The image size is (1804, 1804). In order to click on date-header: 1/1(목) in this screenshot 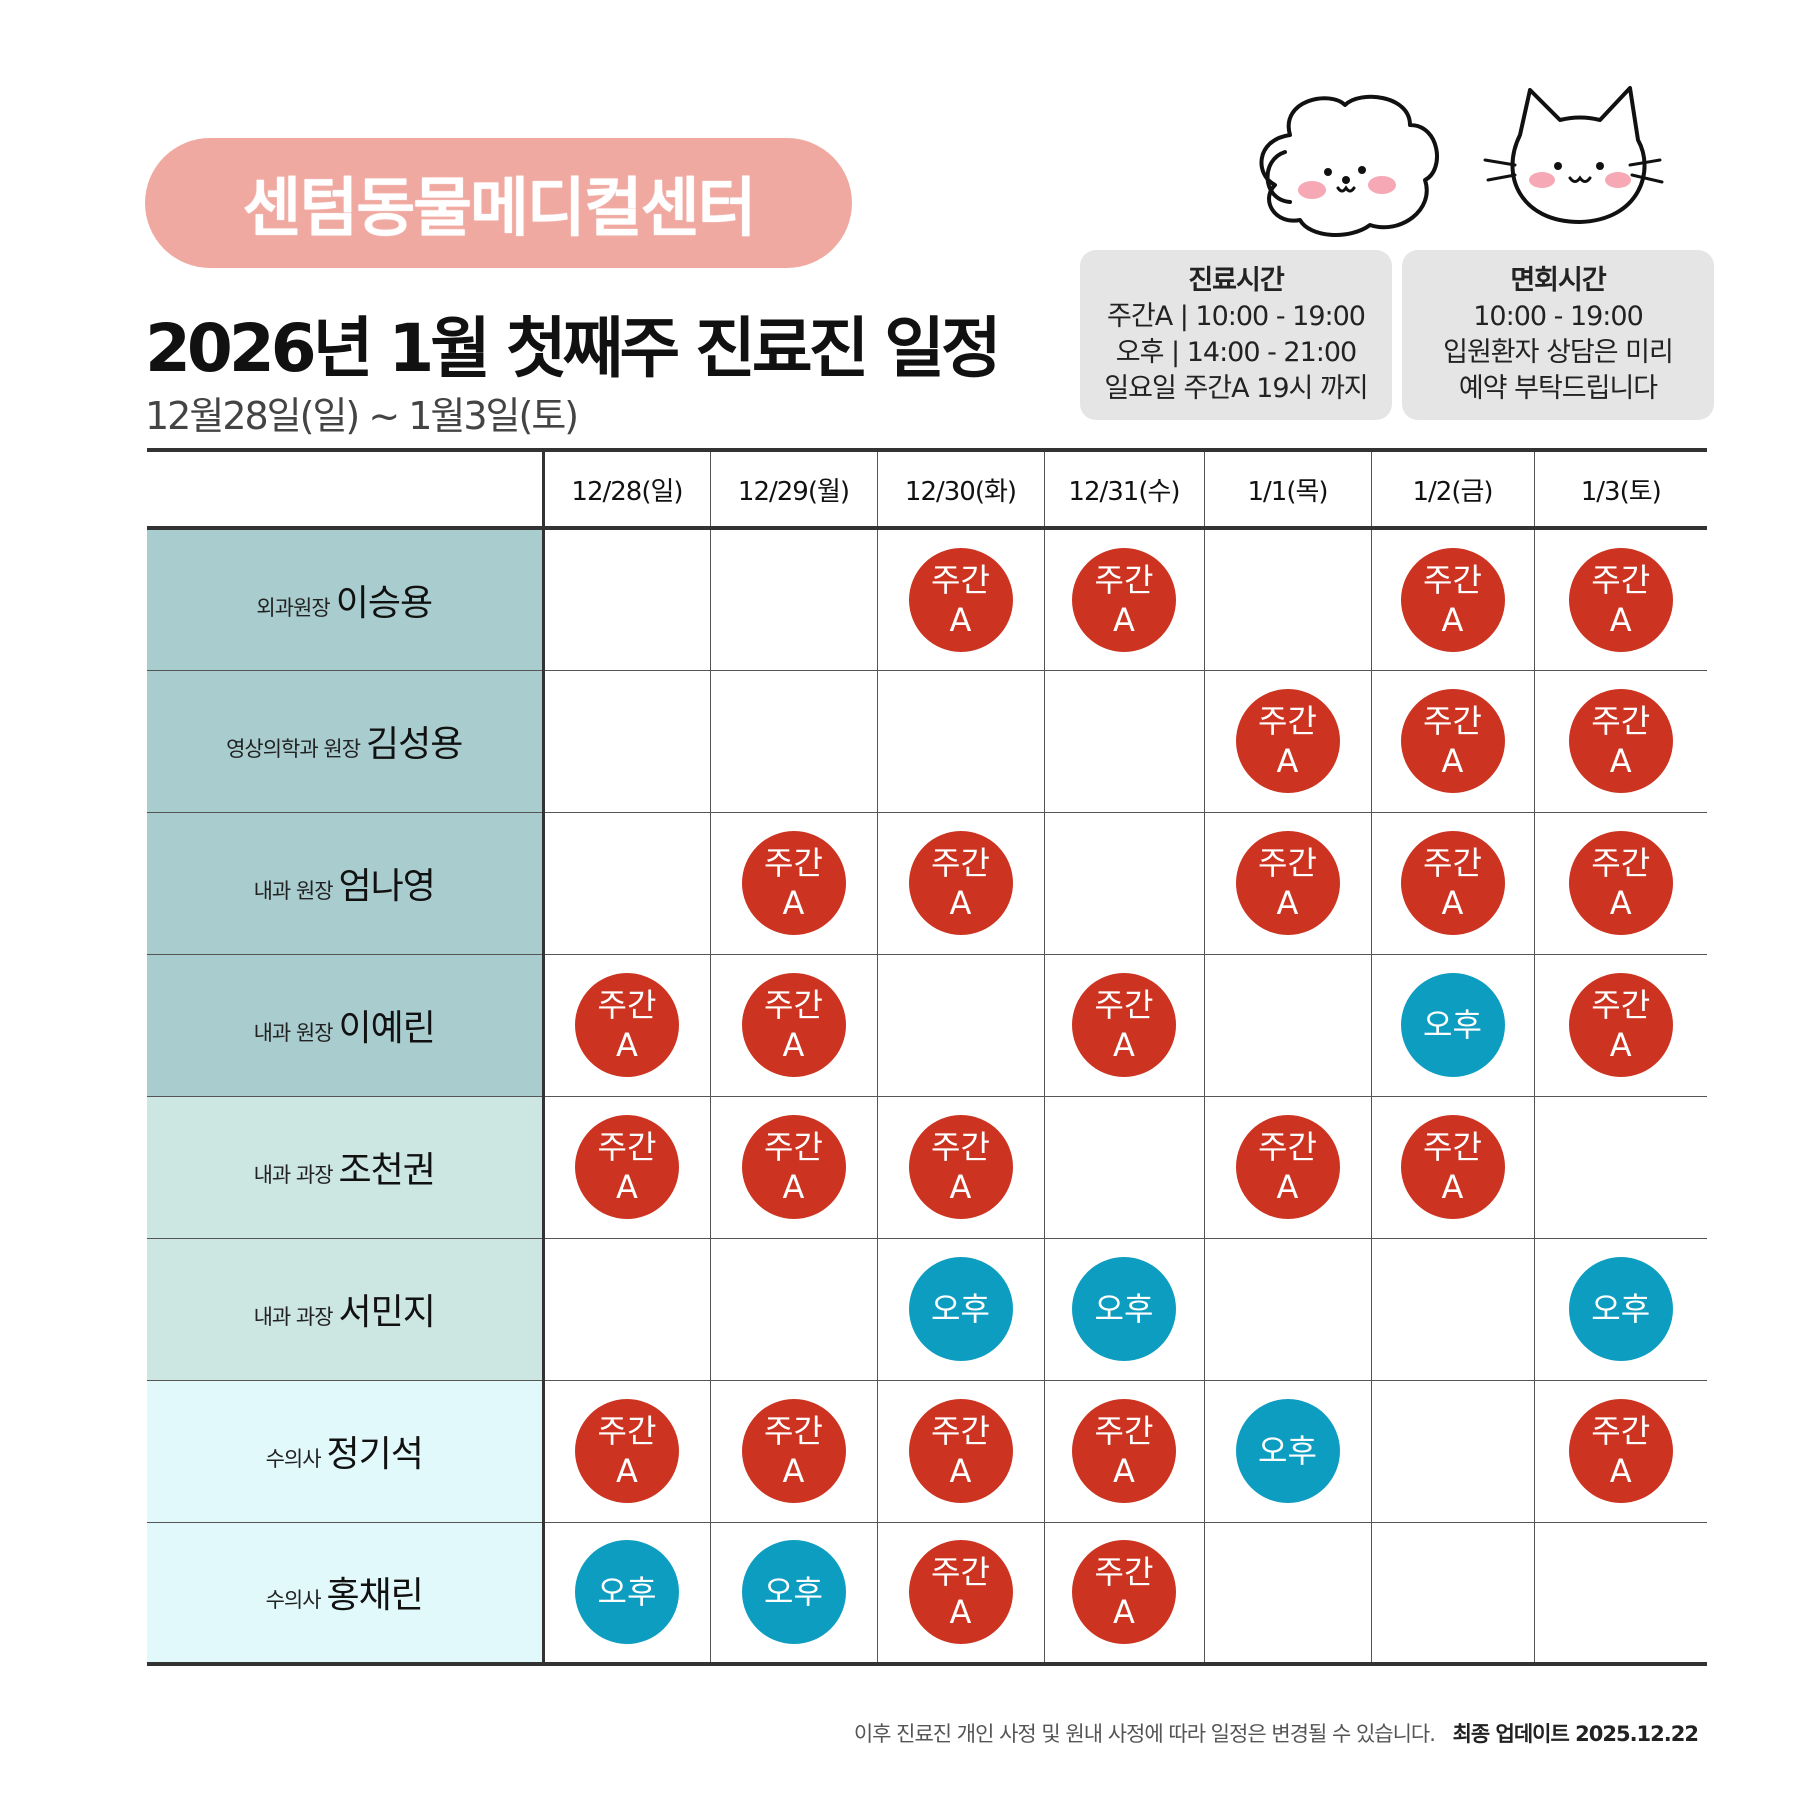, I will do `click(1287, 489)`.